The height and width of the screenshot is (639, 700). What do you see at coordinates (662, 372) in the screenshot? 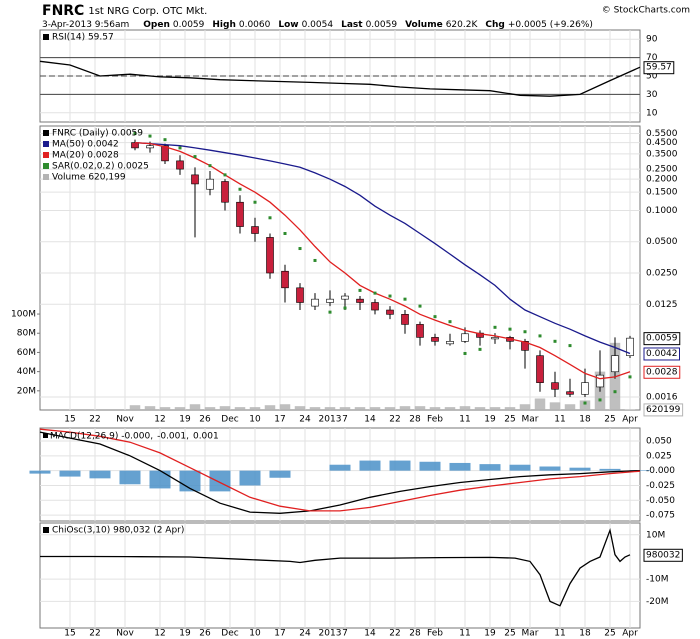
I see `last-value-label: 0.0028` at bounding box center [662, 372].